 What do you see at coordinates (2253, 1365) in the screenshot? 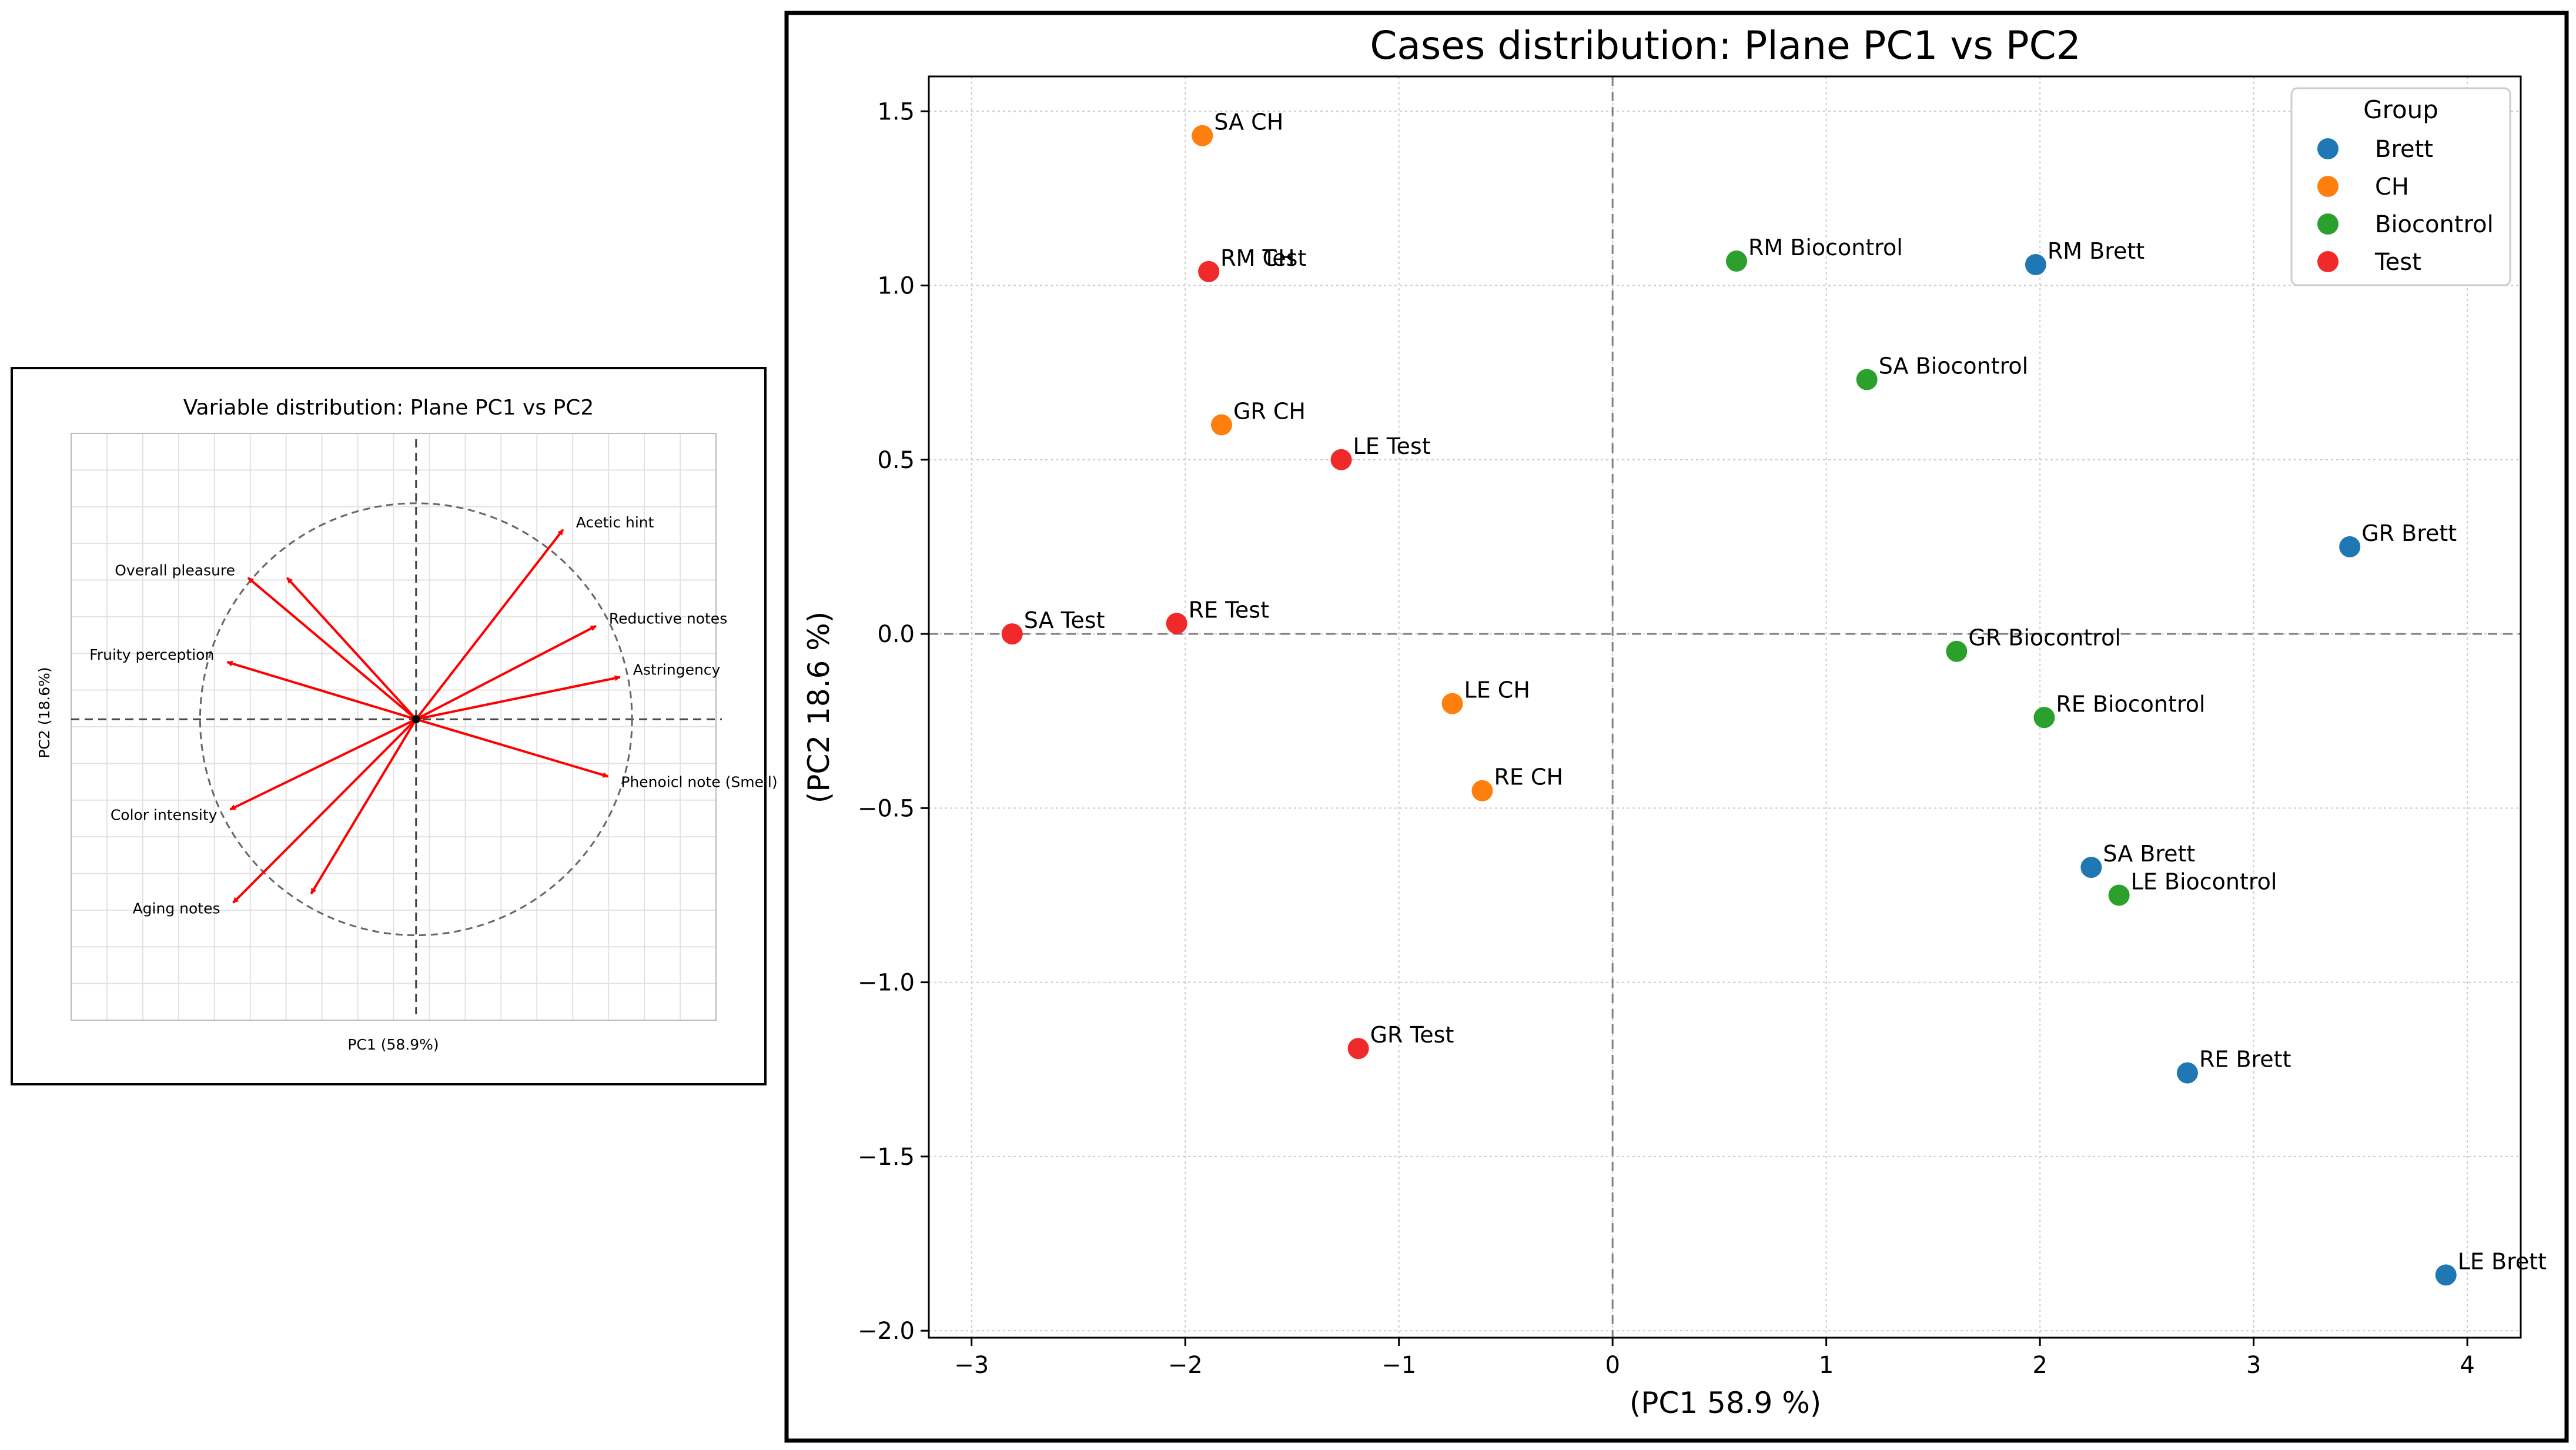
I see `x-tick-label: 3` at bounding box center [2253, 1365].